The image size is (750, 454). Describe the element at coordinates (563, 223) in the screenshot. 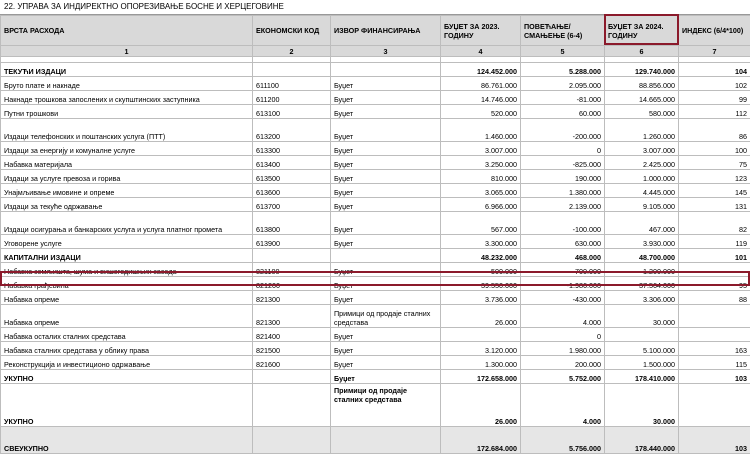

I see `row-change: -100.000` at that location.